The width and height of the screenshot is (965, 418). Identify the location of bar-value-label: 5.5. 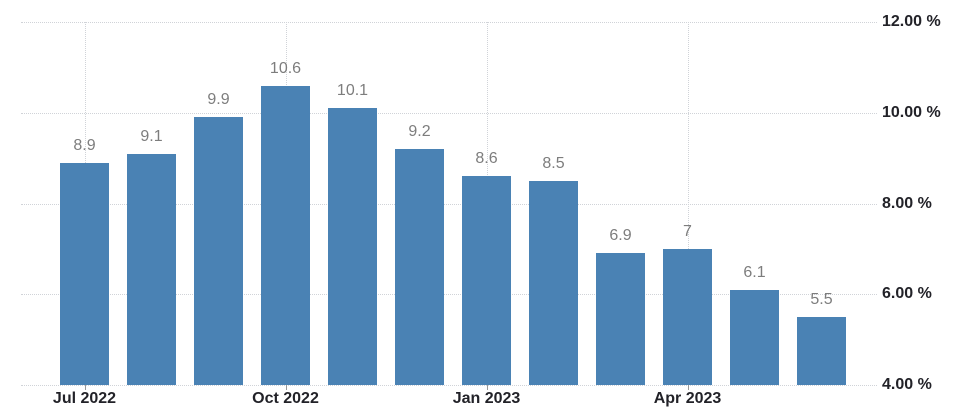
(821, 299).